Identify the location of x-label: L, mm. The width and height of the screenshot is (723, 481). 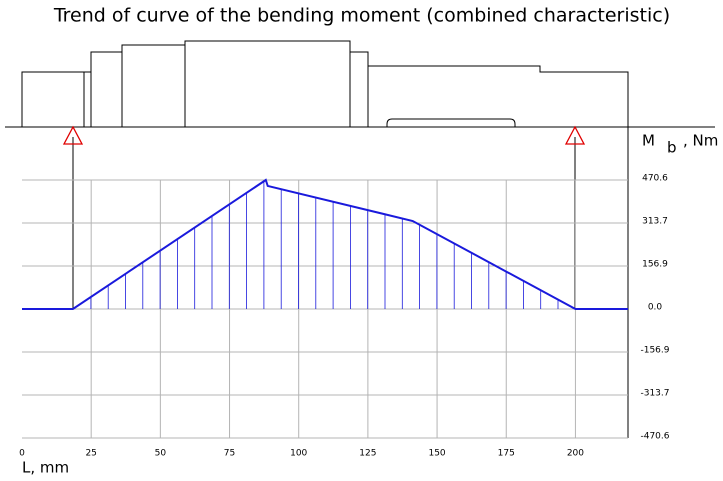
(45, 468).